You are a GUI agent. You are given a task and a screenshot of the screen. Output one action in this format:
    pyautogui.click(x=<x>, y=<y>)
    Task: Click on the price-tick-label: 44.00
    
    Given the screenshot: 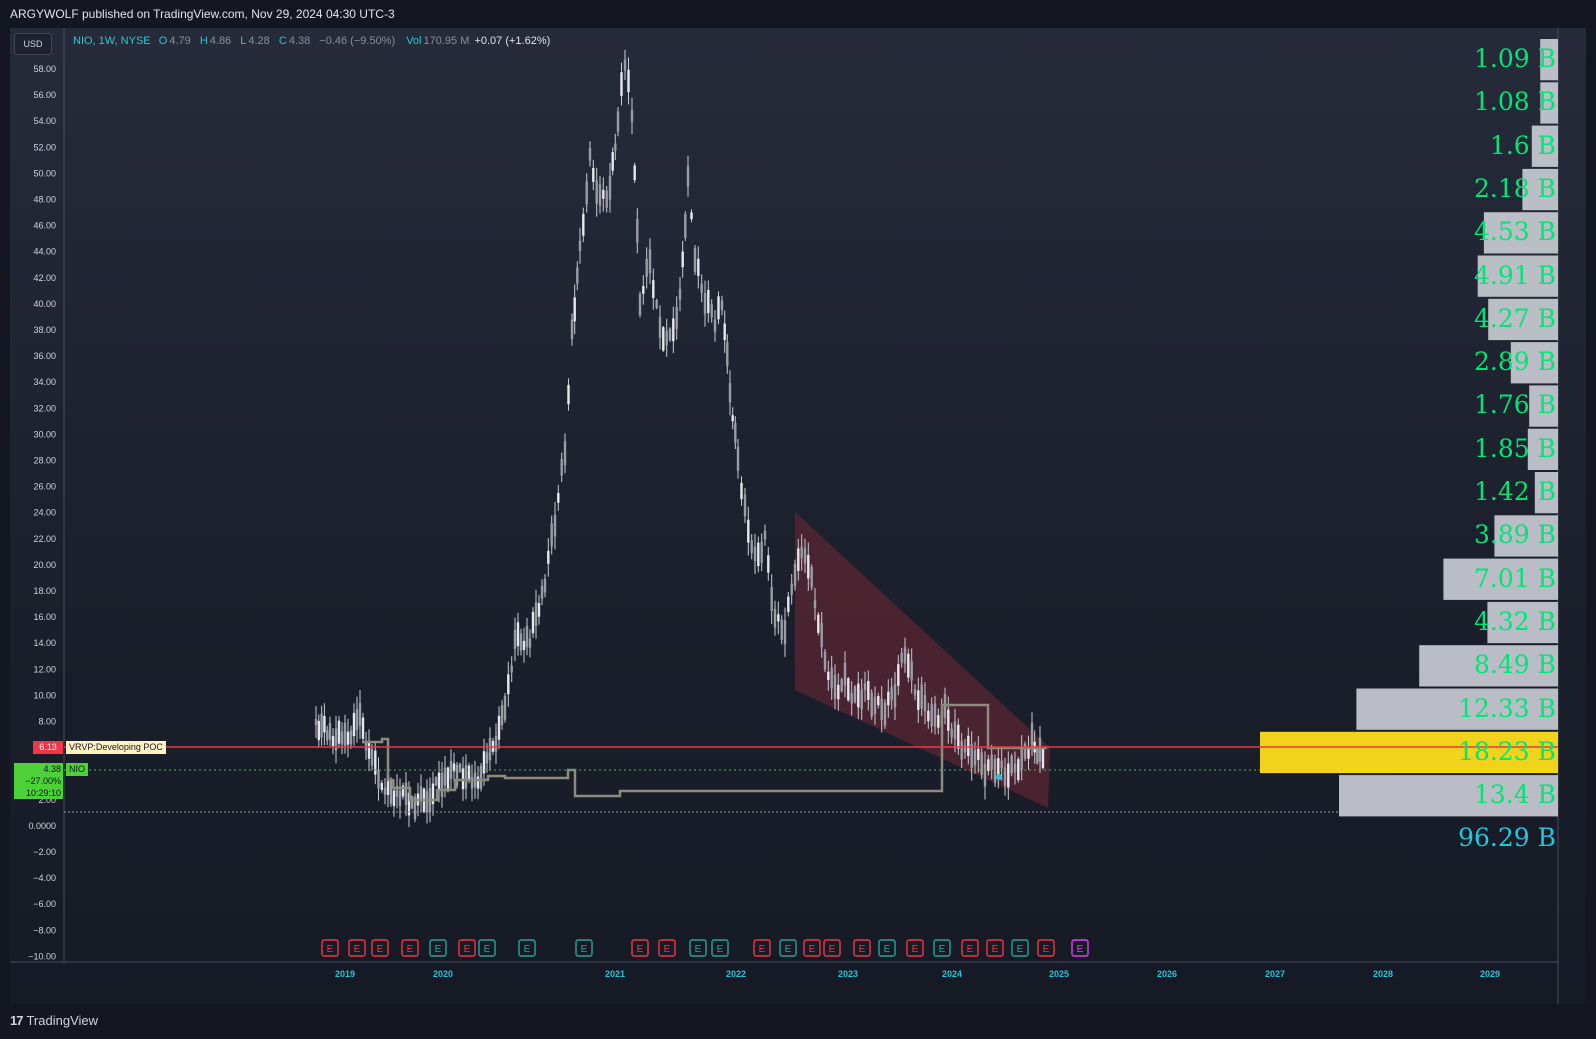 What is the action you would take?
    pyautogui.click(x=44, y=252)
    